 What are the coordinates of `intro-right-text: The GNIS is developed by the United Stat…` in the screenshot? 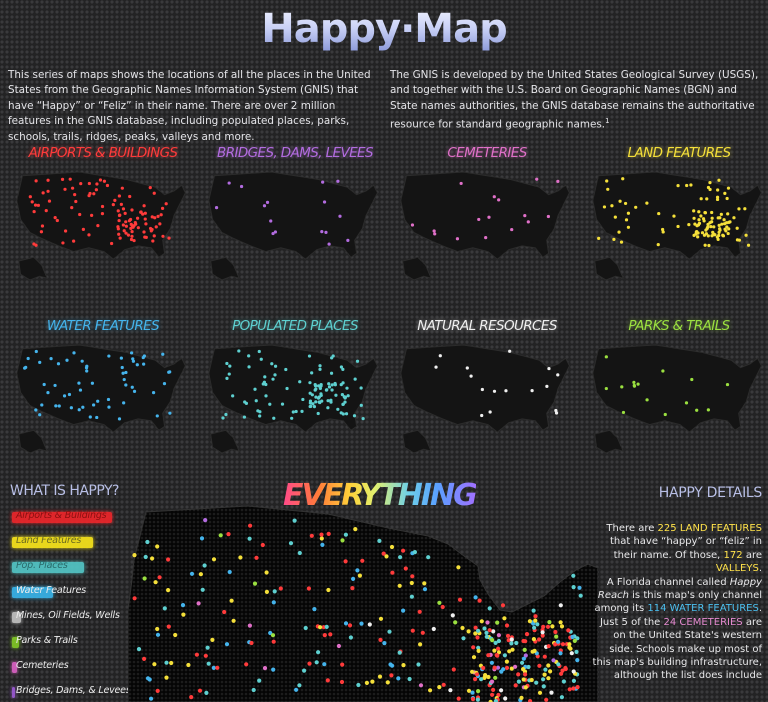 It's located at (574, 100).